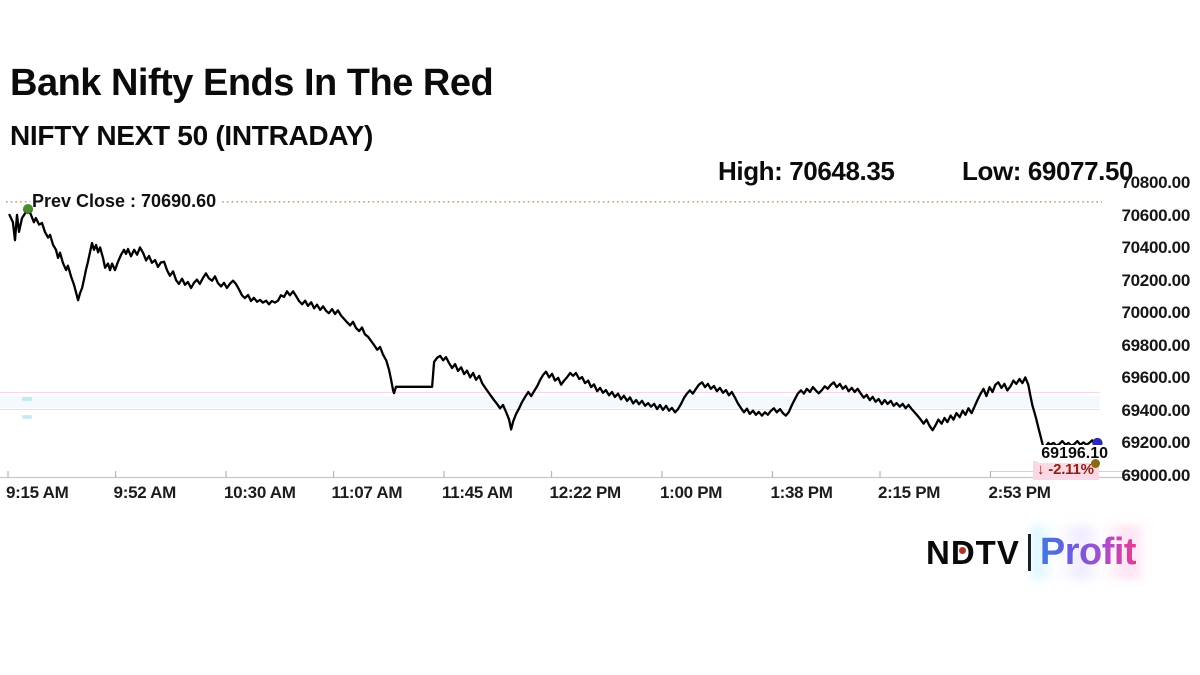 The width and height of the screenshot is (1200, 675). What do you see at coordinates (1155, 410) in the screenshot?
I see `y-axis-label: 69400.00` at bounding box center [1155, 410].